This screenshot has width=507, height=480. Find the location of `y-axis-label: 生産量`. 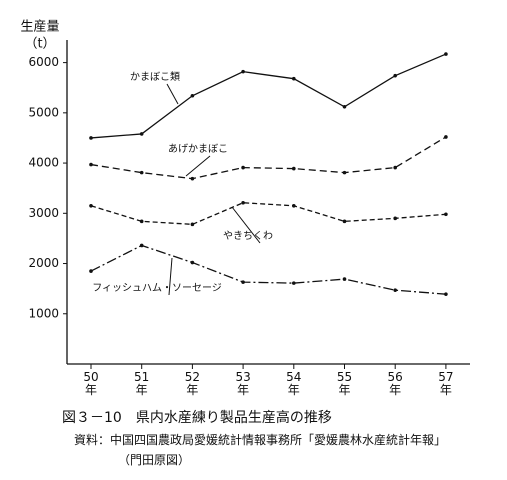

y-axis-label: 生産量 is located at coordinates (39, 27).